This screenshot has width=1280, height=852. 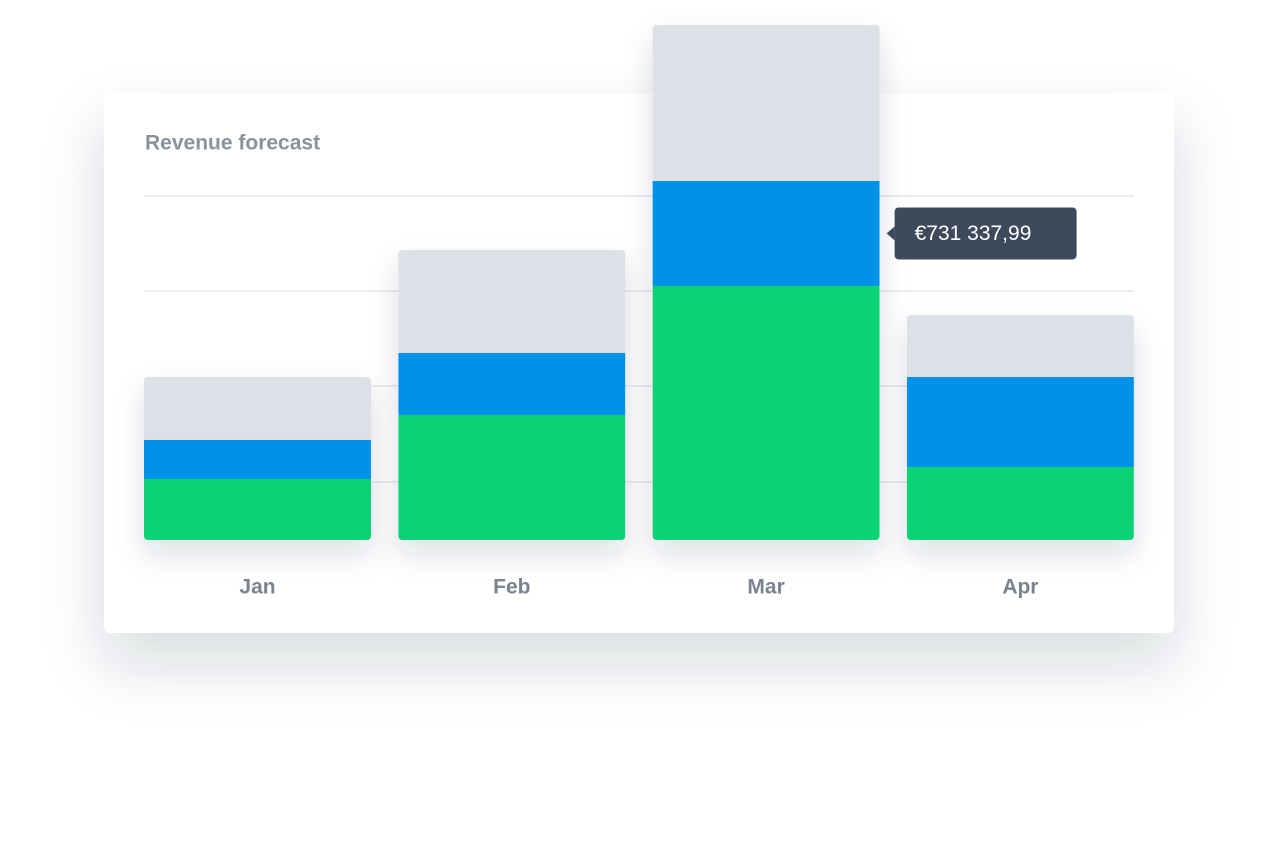 I want to click on tooltip-box, so click(x=985, y=233).